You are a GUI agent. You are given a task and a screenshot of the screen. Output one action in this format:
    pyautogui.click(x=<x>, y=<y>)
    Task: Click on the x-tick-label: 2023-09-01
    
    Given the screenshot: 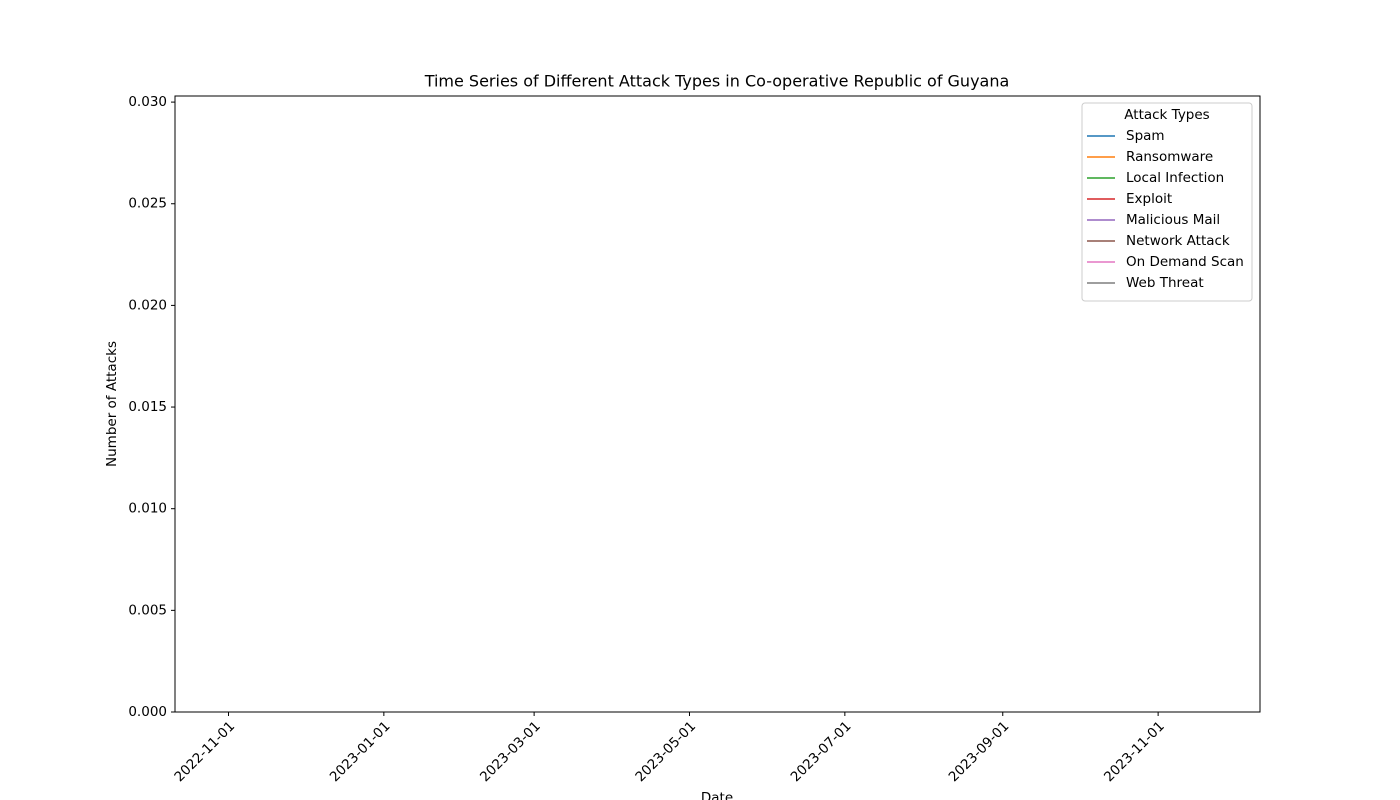 What is the action you would take?
    pyautogui.click(x=979, y=751)
    